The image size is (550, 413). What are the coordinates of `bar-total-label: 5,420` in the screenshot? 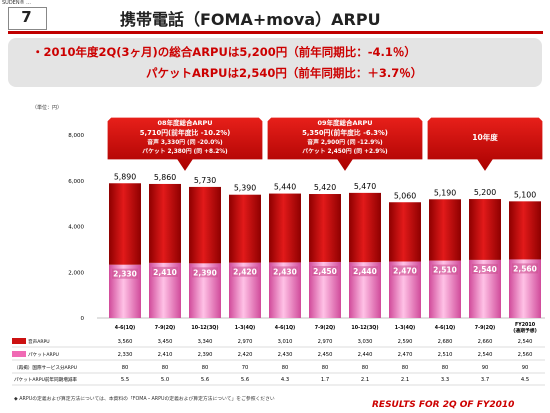 It's located at (325, 187).